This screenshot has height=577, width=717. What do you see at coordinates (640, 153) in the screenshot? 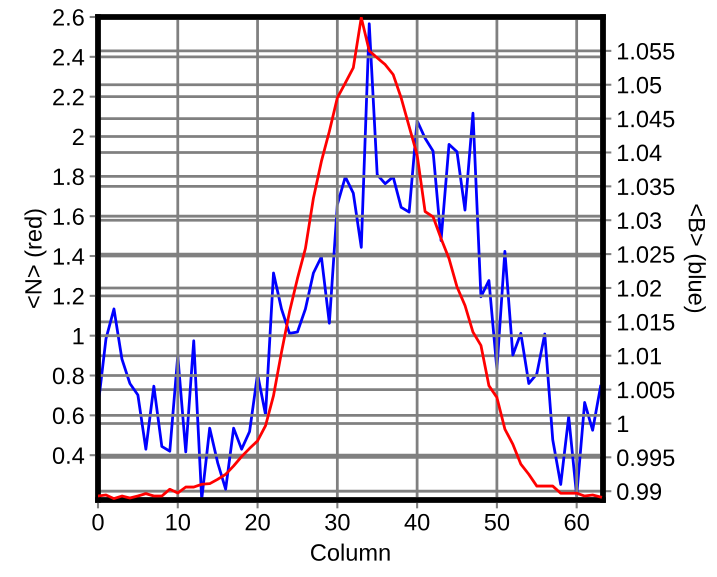
I see `y2-tick-label: 1.04` at bounding box center [640, 153].